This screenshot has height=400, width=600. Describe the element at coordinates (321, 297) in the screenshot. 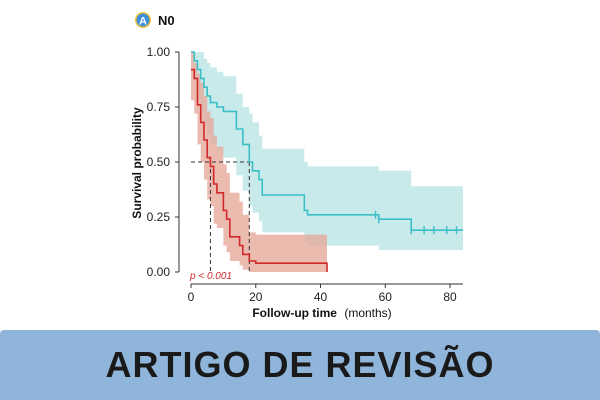

I see `x-tick-label: 40` at that location.